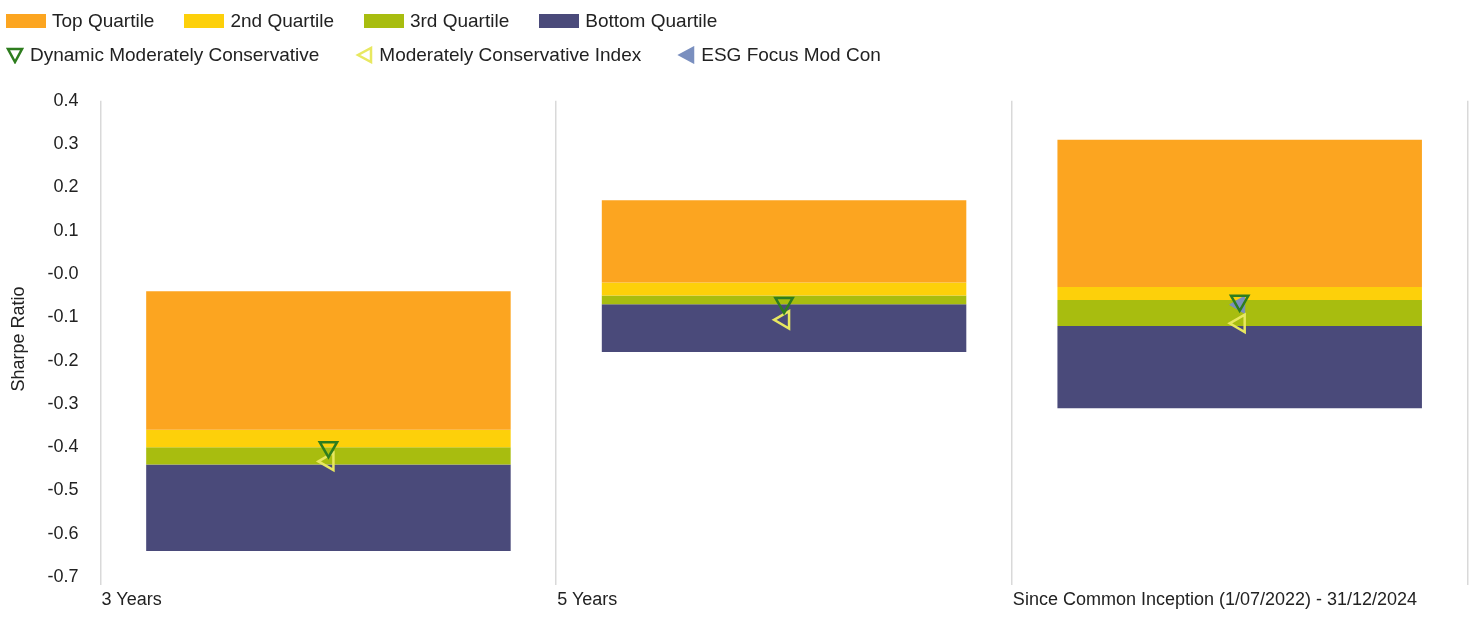 The image size is (1480, 619). I want to click on y-tick-label: -0.5, so click(63, 489).